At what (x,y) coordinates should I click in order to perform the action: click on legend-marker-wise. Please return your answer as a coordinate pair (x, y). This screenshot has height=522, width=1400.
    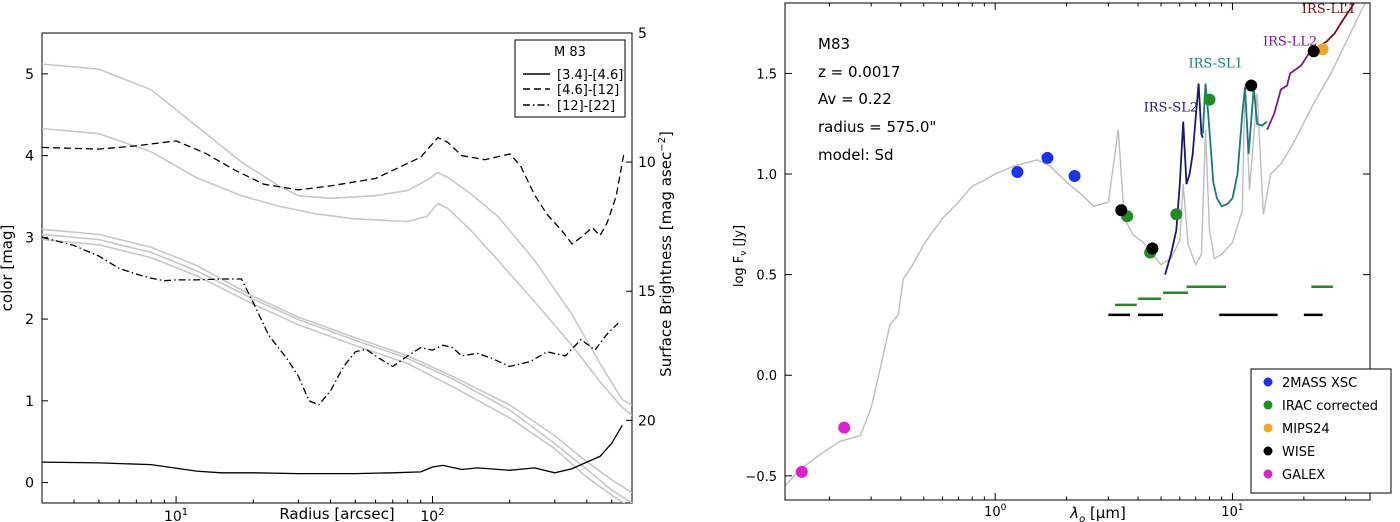
    Looking at the image, I should click on (1268, 451).